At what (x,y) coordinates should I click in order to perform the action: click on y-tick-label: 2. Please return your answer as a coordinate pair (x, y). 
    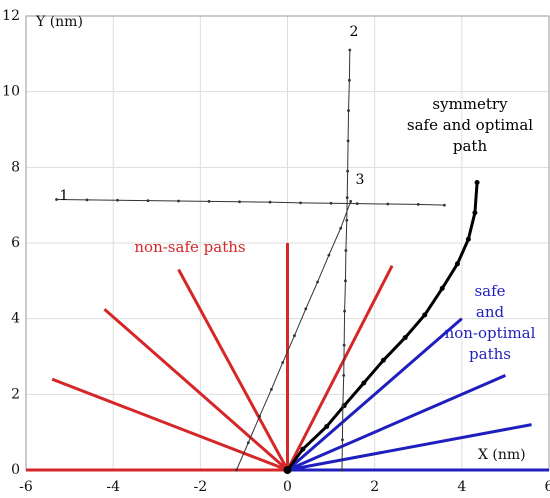
    Looking at the image, I should click on (15, 394).